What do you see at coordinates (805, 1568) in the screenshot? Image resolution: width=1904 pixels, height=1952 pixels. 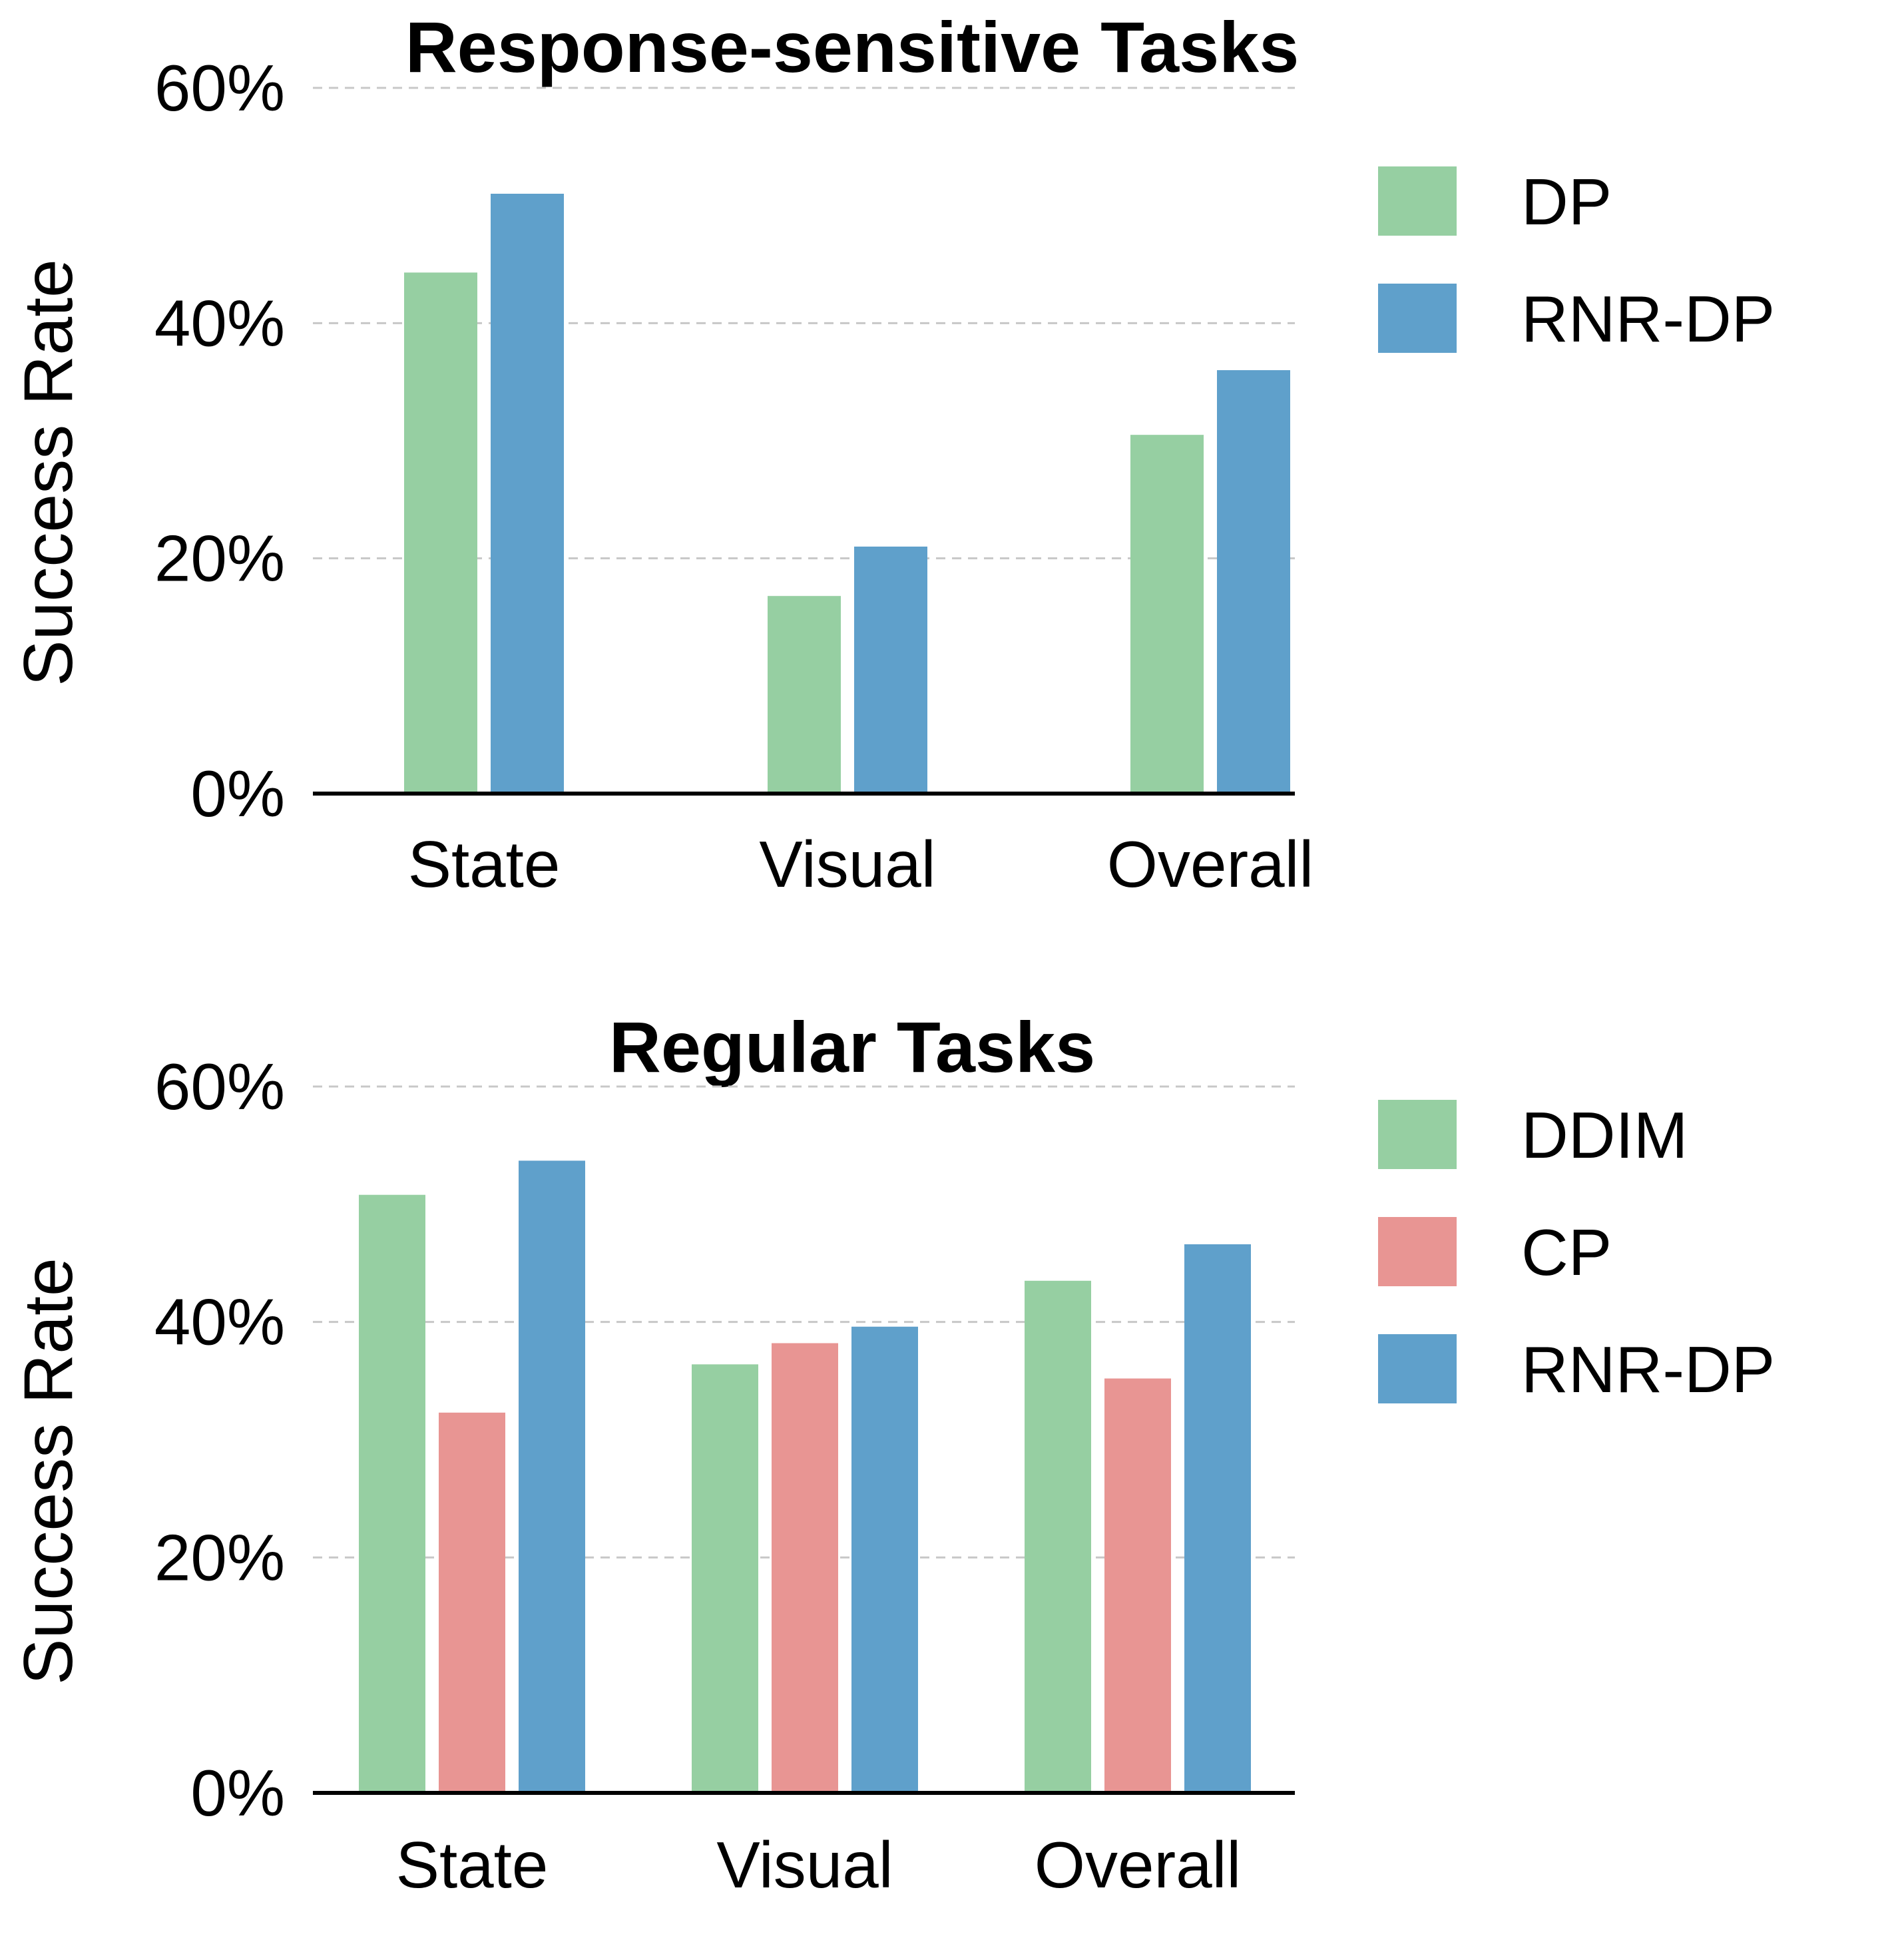 I see `bar-cp-visual` at bounding box center [805, 1568].